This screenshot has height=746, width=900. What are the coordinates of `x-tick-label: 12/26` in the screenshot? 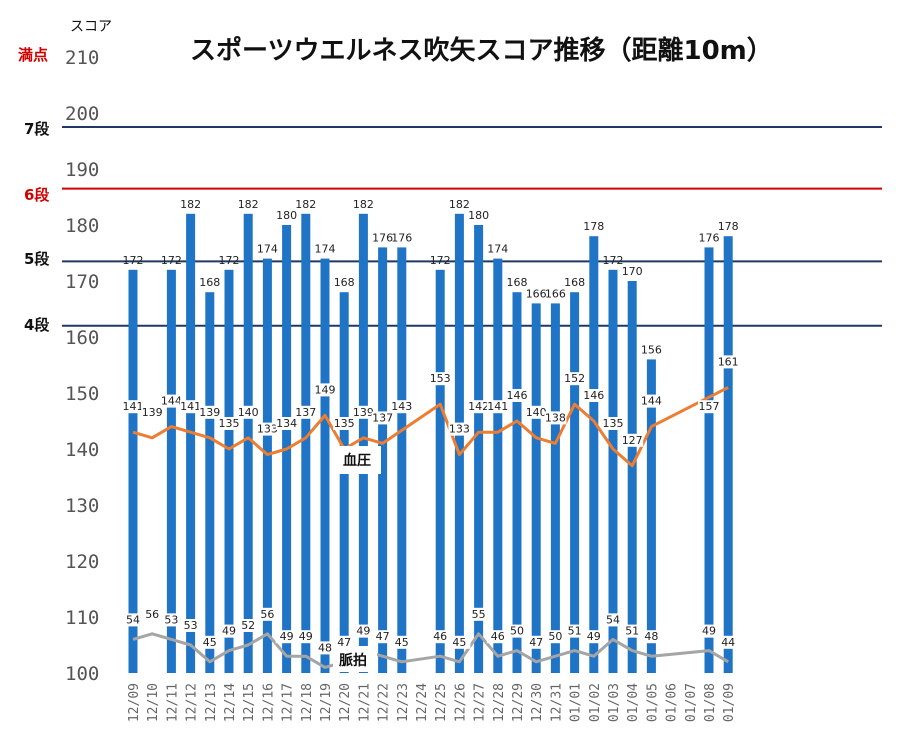 It's located at (460, 702).